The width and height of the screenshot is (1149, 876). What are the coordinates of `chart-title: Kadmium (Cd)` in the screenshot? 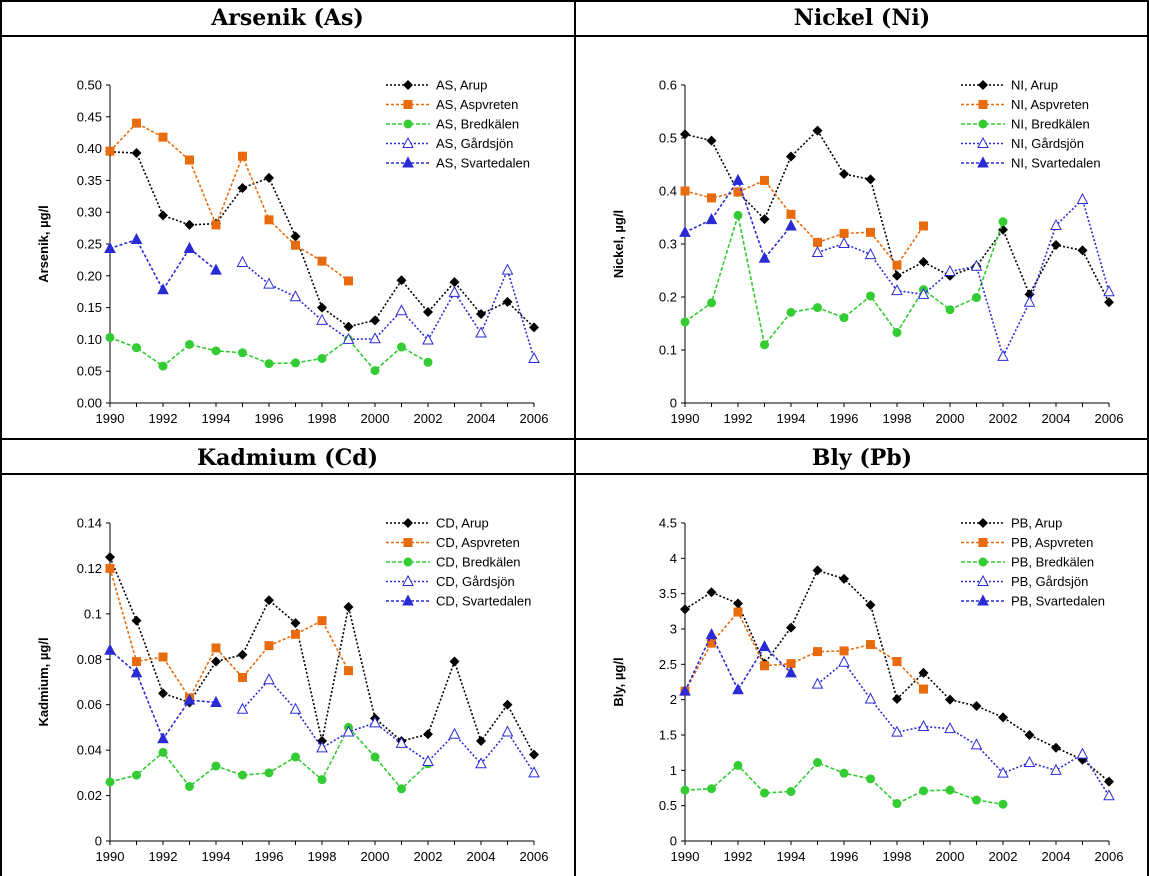 It's located at (287, 456).